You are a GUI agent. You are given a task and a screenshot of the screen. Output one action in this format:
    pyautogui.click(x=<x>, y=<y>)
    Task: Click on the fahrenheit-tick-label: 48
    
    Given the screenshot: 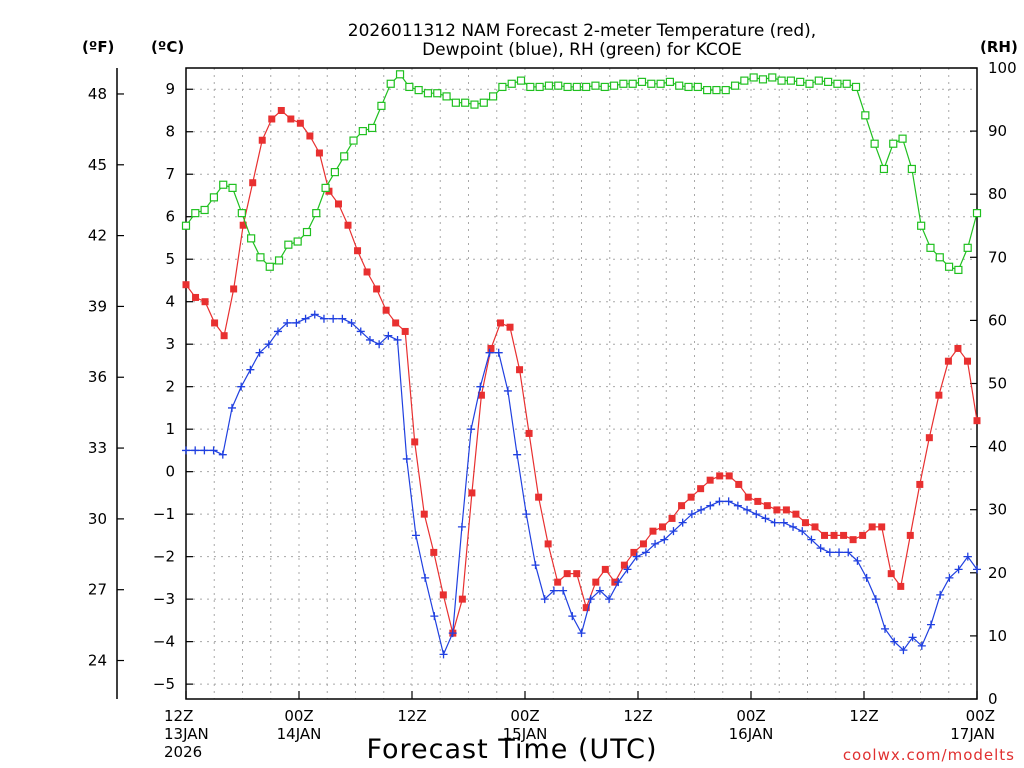 What is the action you would take?
    pyautogui.click(x=97, y=94)
    